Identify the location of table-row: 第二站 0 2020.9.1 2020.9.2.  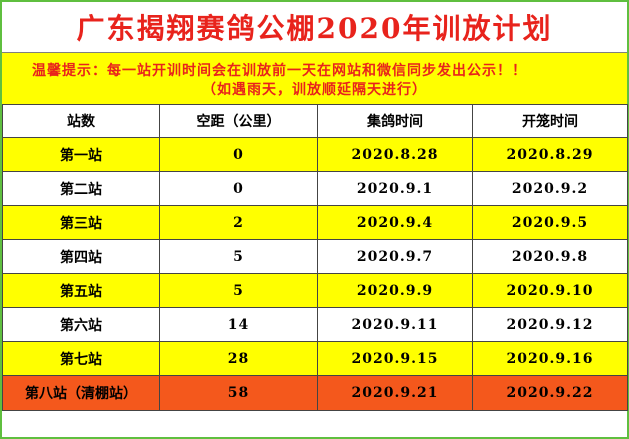
(315, 188).